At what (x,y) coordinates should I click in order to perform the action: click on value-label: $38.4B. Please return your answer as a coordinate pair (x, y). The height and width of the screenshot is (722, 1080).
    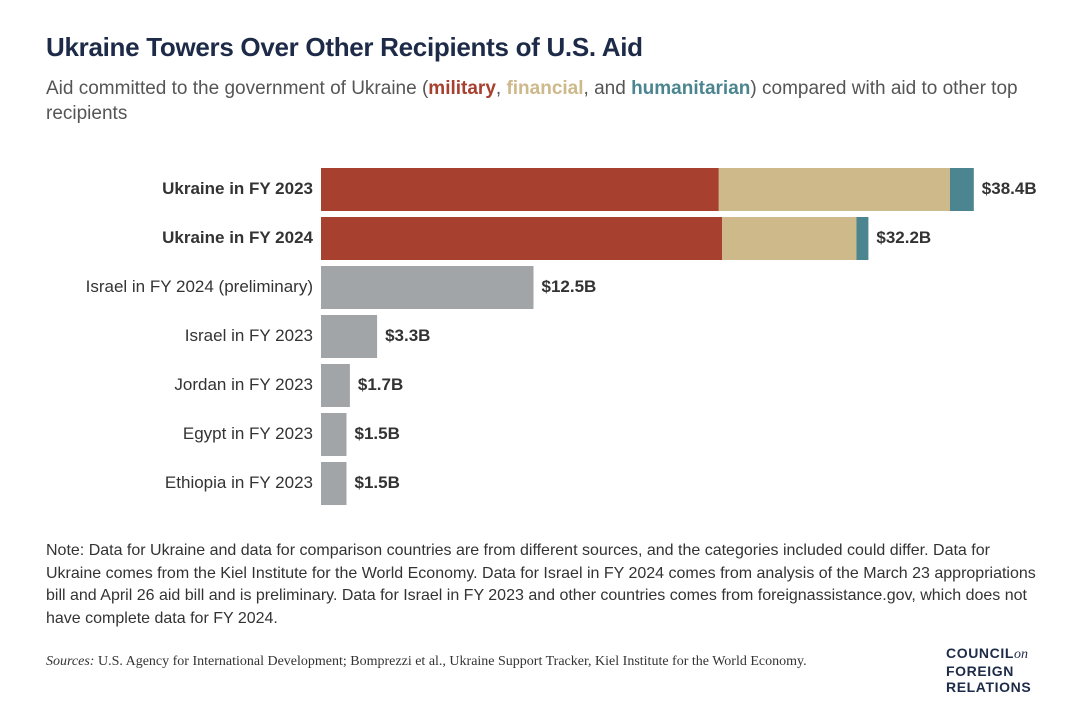
    Looking at the image, I should click on (1009, 188).